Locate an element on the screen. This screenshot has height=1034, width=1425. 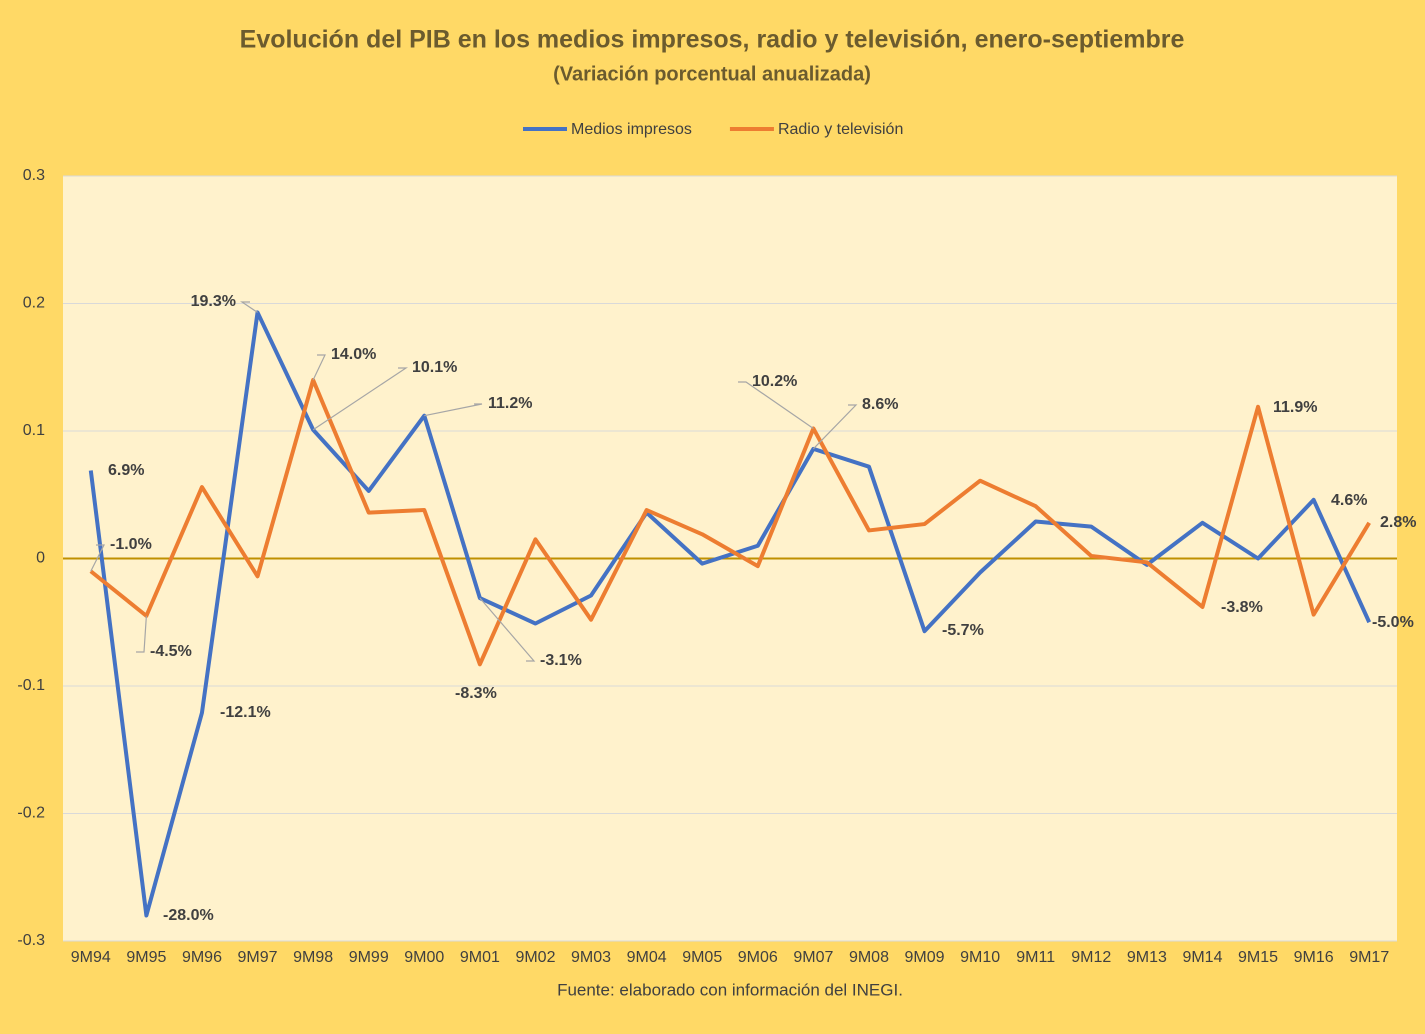
x-tick-label: 9M02 is located at coordinates (535, 957).